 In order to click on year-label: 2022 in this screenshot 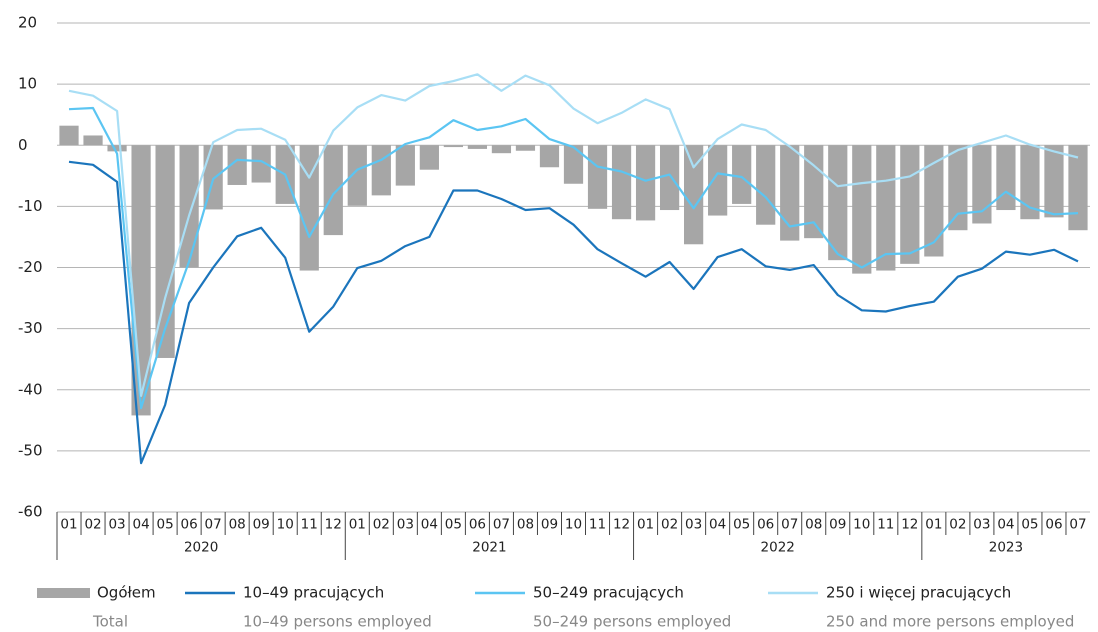, I will do `click(778, 548)`.